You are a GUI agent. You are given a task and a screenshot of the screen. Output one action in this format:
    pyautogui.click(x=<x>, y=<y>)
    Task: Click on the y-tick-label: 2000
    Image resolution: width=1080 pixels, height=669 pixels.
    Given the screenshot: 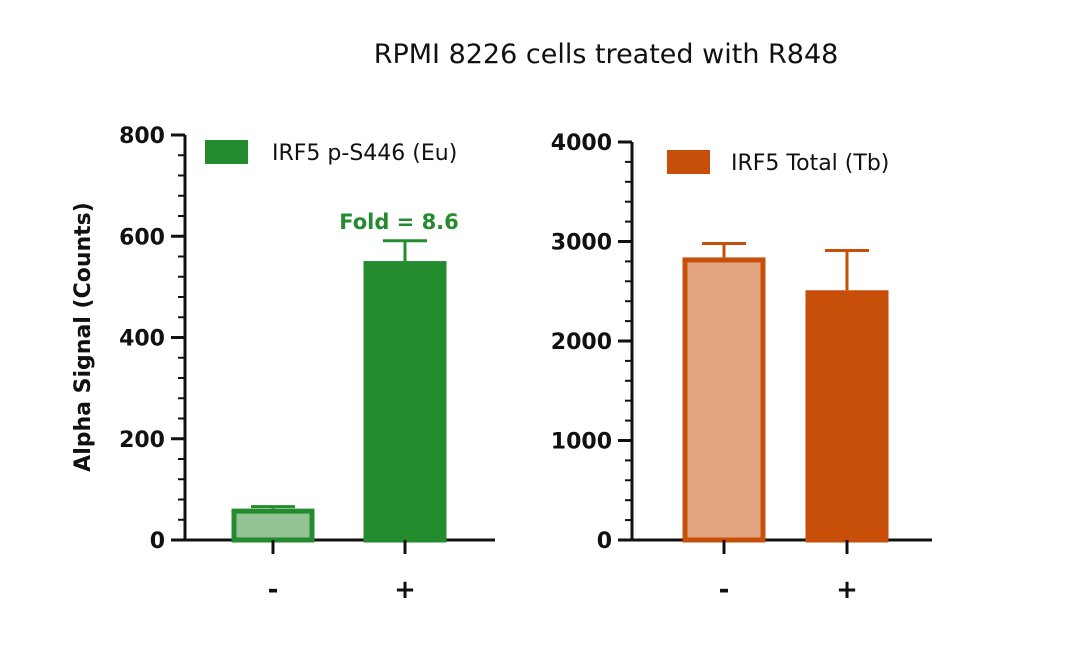 What is the action you would take?
    pyautogui.click(x=581, y=342)
    